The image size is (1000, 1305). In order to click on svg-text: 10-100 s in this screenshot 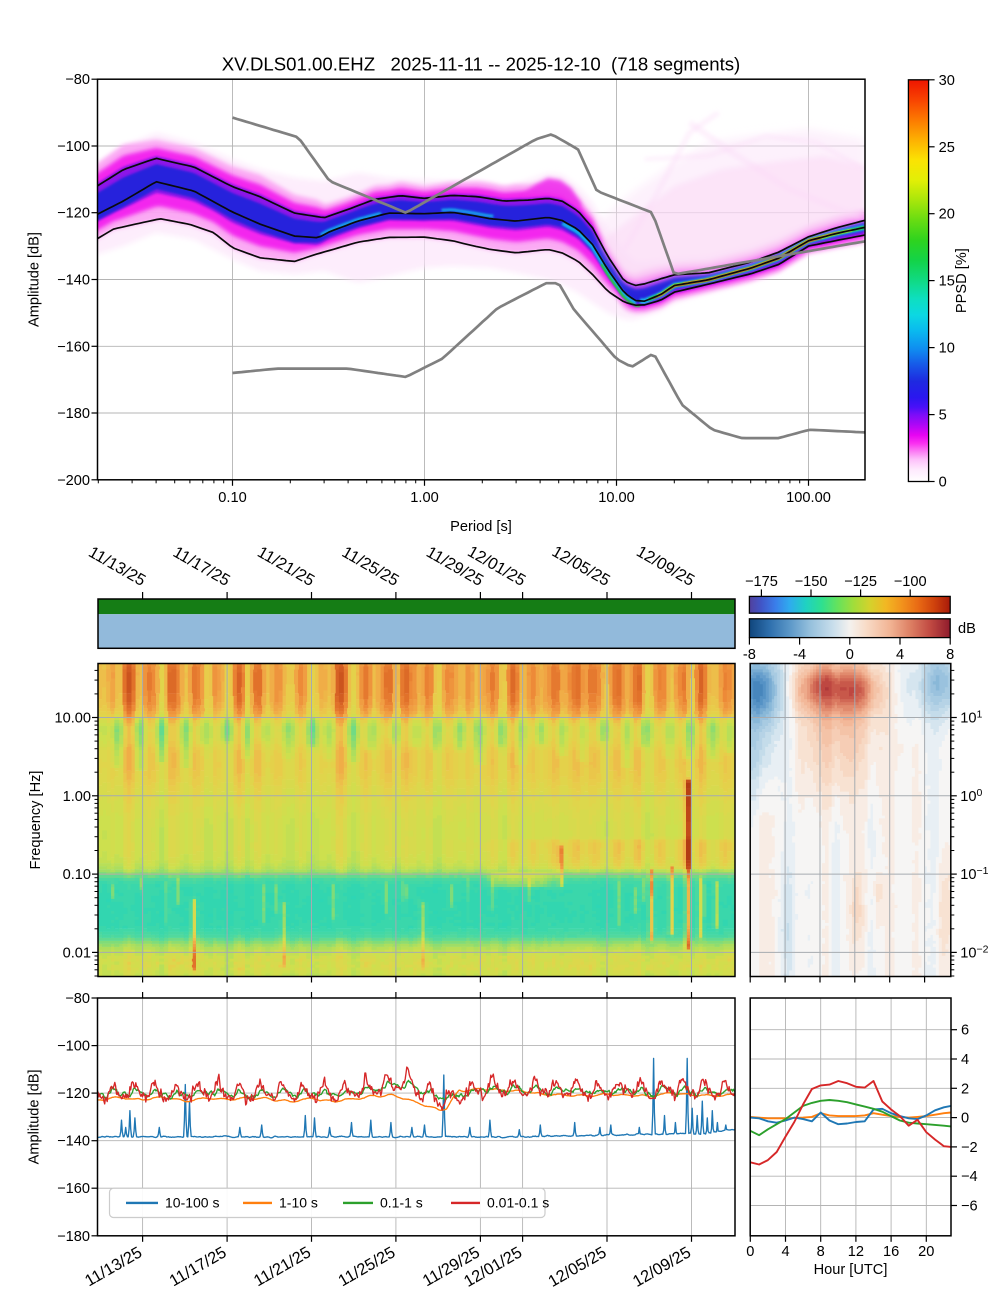, I will do `click(192, 1203)`.